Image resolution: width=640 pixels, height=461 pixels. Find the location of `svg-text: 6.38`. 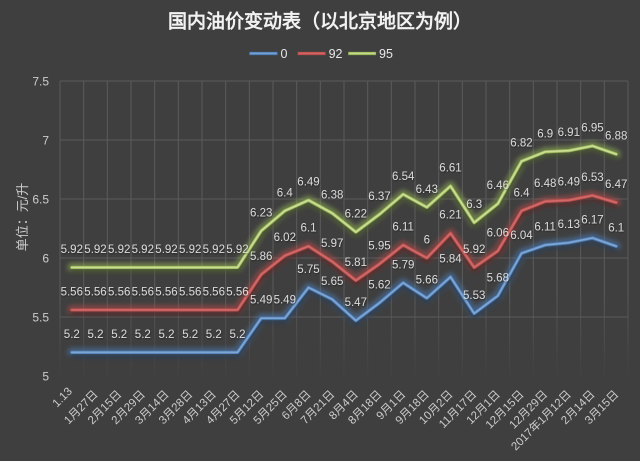

svg-text: 6.38 is located at coordinates (332, 196).